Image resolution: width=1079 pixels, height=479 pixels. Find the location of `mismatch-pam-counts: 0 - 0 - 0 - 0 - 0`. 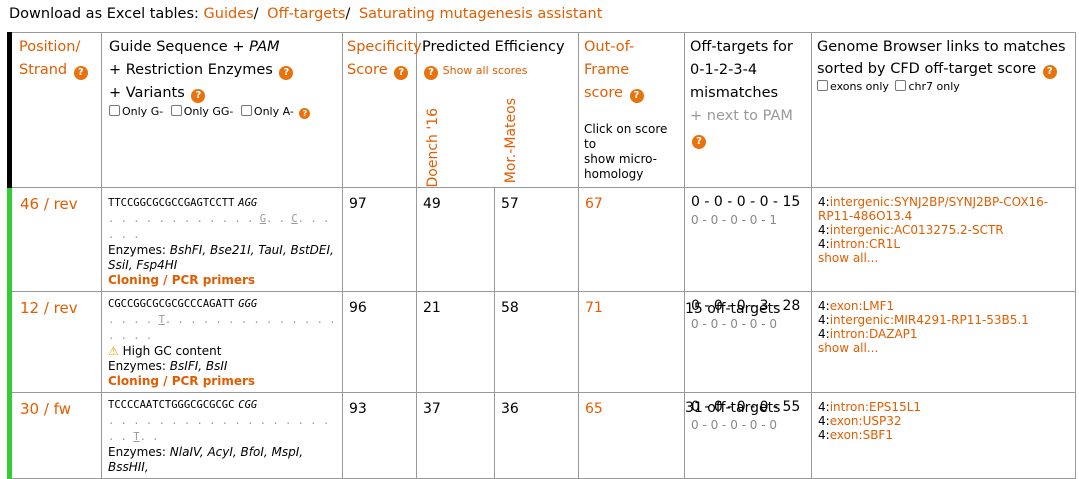

mismatch-pam-counts: 0 - 0 - 0 - 0 - 0 is located at coordinates (748, 425).